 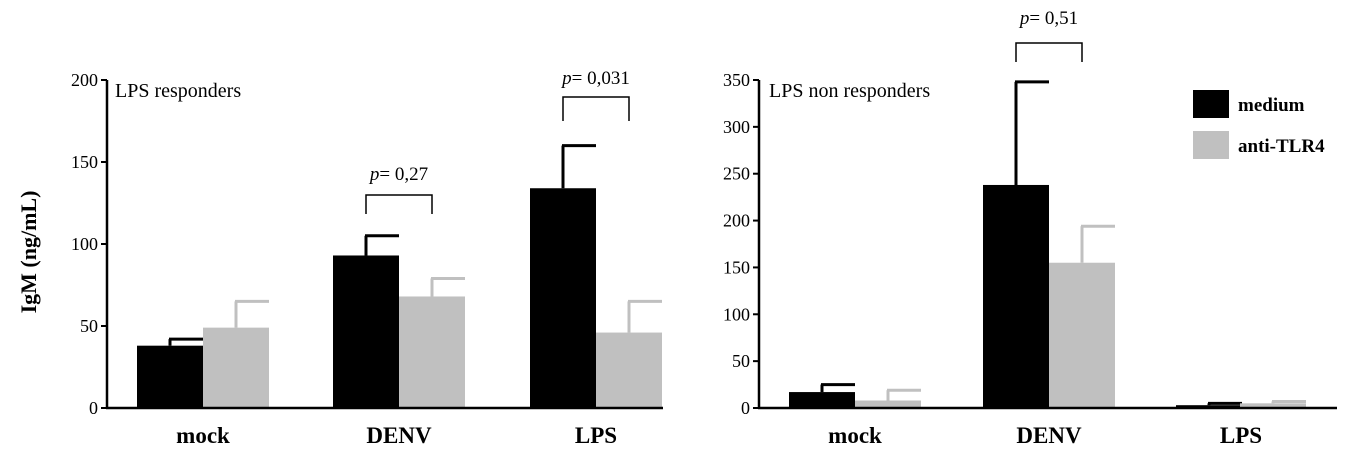 I want to click on panel-title: LPS non responders, so click(x=849, y=91).